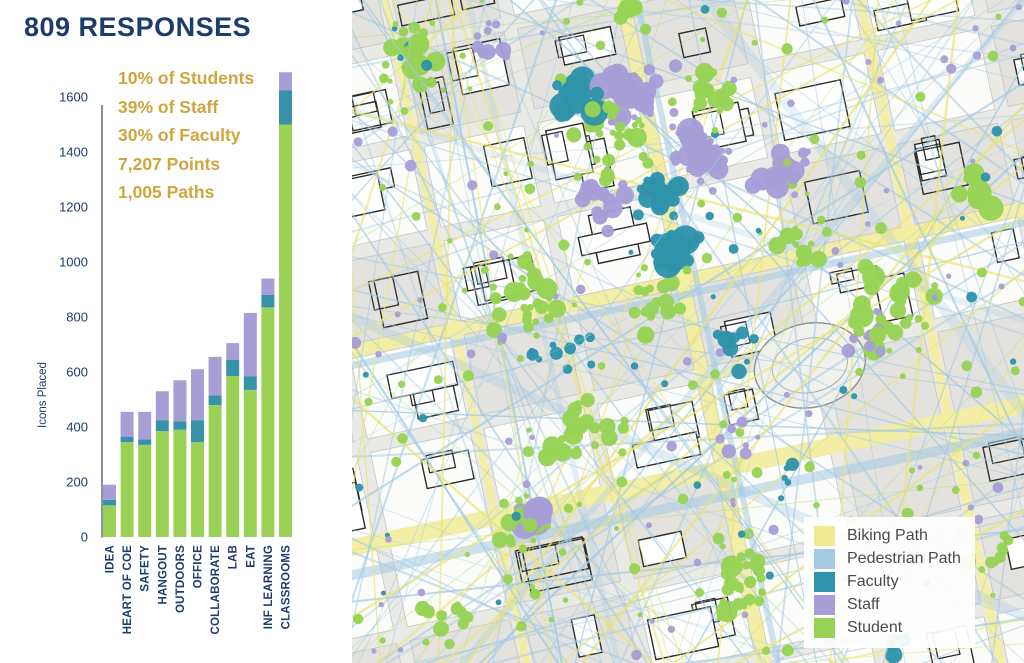 Image resolution: width=1024 pixels, height=663 pixels. I want to click on x-axis-label: LAB, so click(234, 557).